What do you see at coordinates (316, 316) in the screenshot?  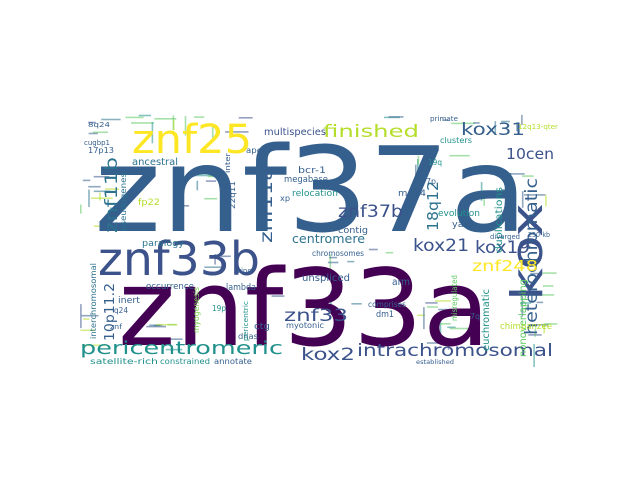 I see `word-znf33: znf33` at bounding box center [316, 316].